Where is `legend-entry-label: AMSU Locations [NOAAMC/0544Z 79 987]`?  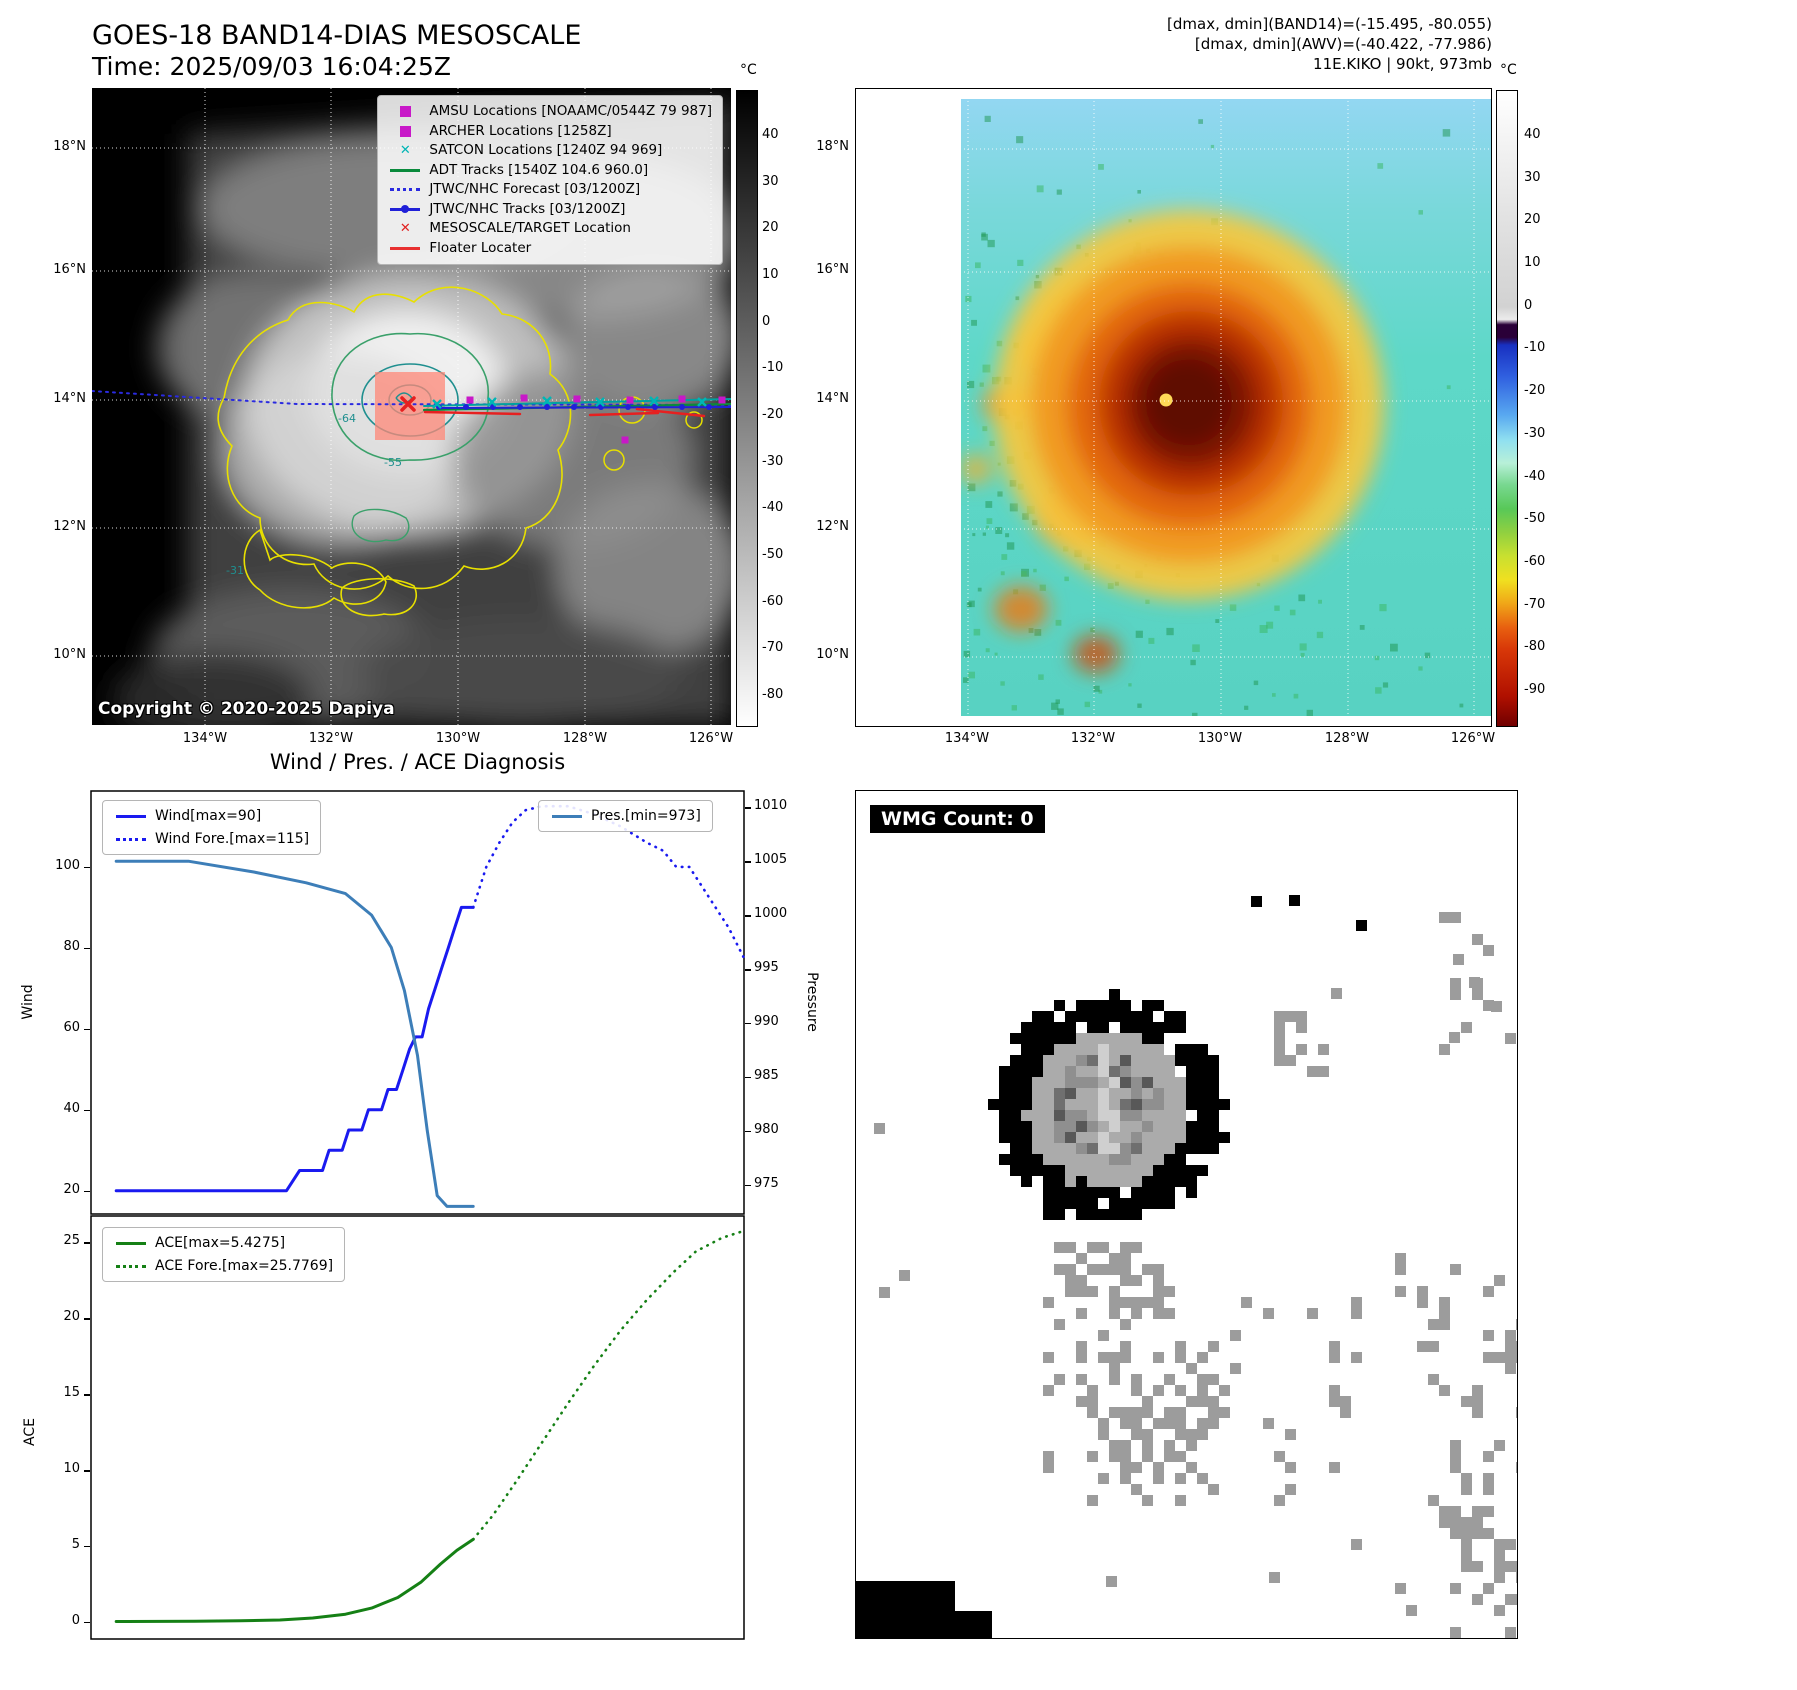 legend-entry-label: AMSU Locations [NOAAMC/0544Z 79 987] is located at coordinates (570, 111).